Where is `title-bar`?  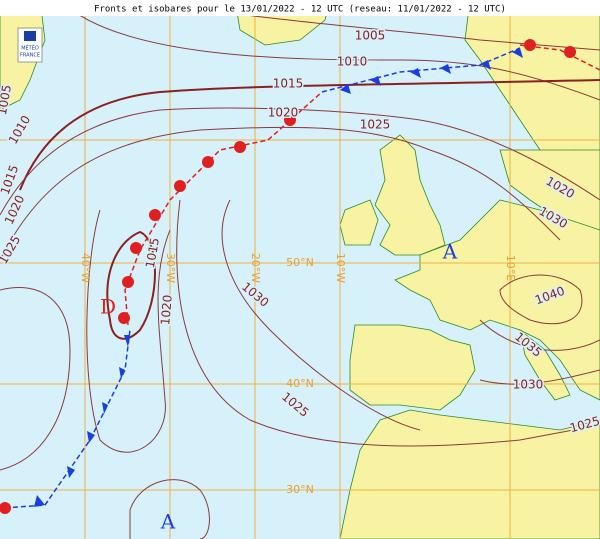
title-bar is located at coordinates (300, 8).